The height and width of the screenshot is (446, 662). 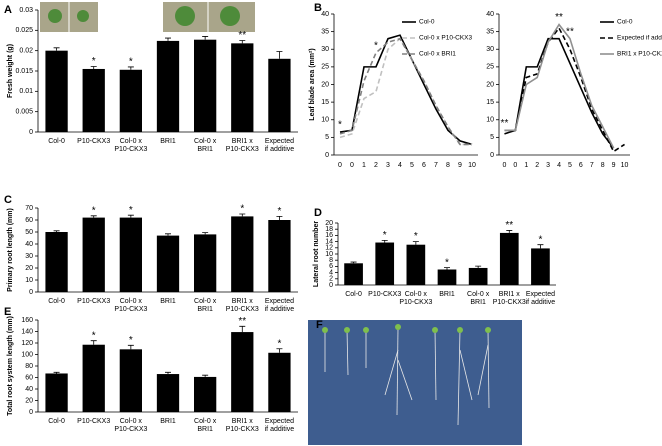 What do you see at coordinates (27, 354) in the screenshot?
I see `y-tick-label: 100` at bounding box center [27, 354].